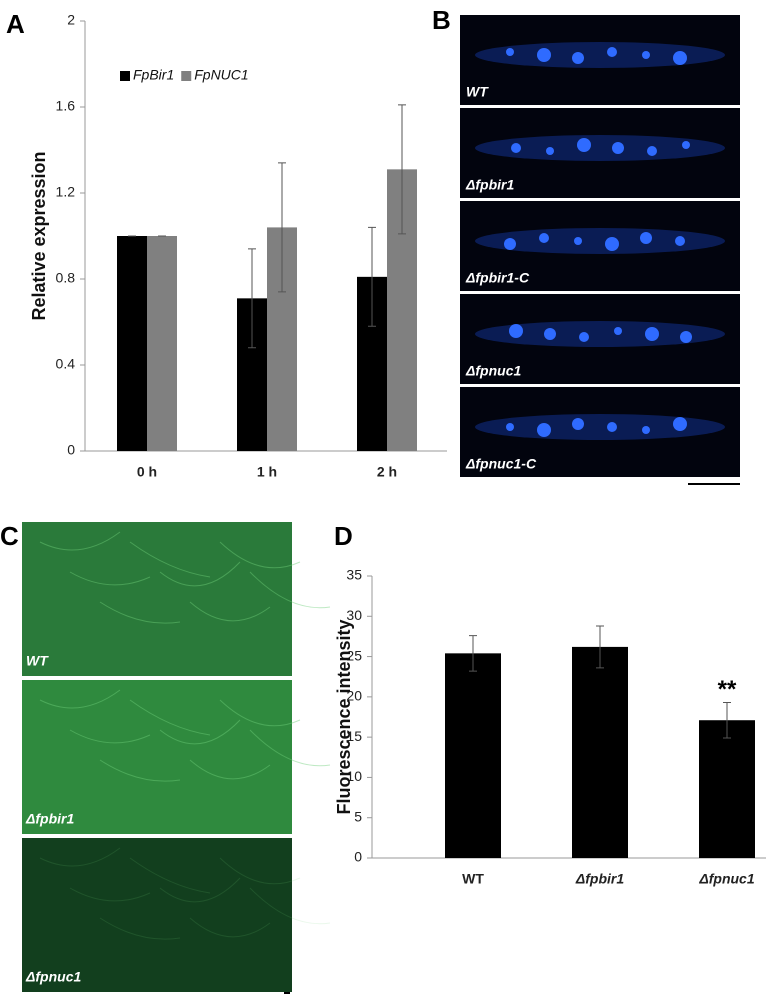 The width and height of the screenshot is (766, 1001). Describe the element at coordinates (726, 879) in the screenshot. I see `x-tick-label: Δfpnuc1` at that location.